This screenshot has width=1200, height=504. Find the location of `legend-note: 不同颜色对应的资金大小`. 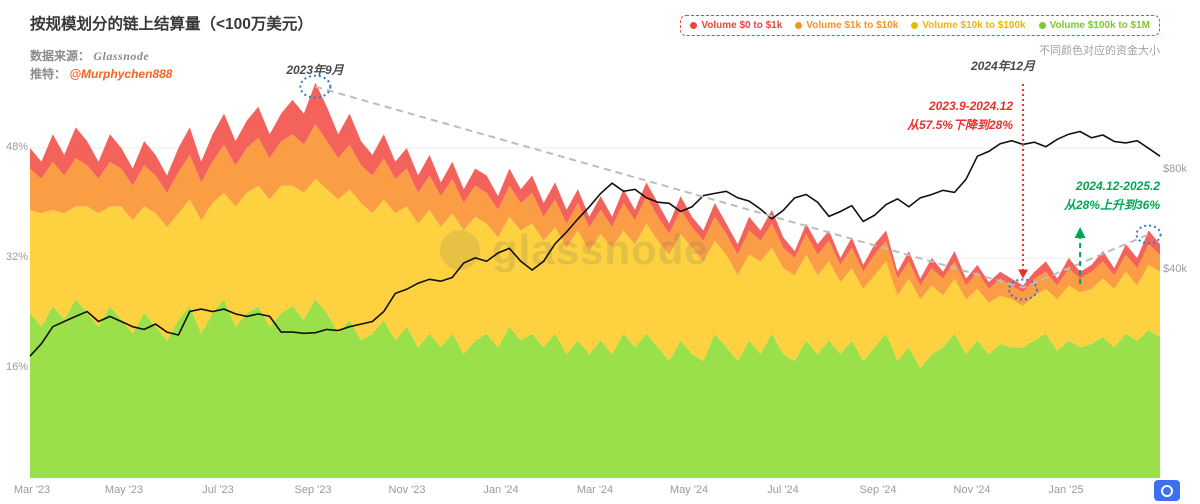

legend-note: 不同颜色对应的资金大小 is located at coordinates (1099, 51).